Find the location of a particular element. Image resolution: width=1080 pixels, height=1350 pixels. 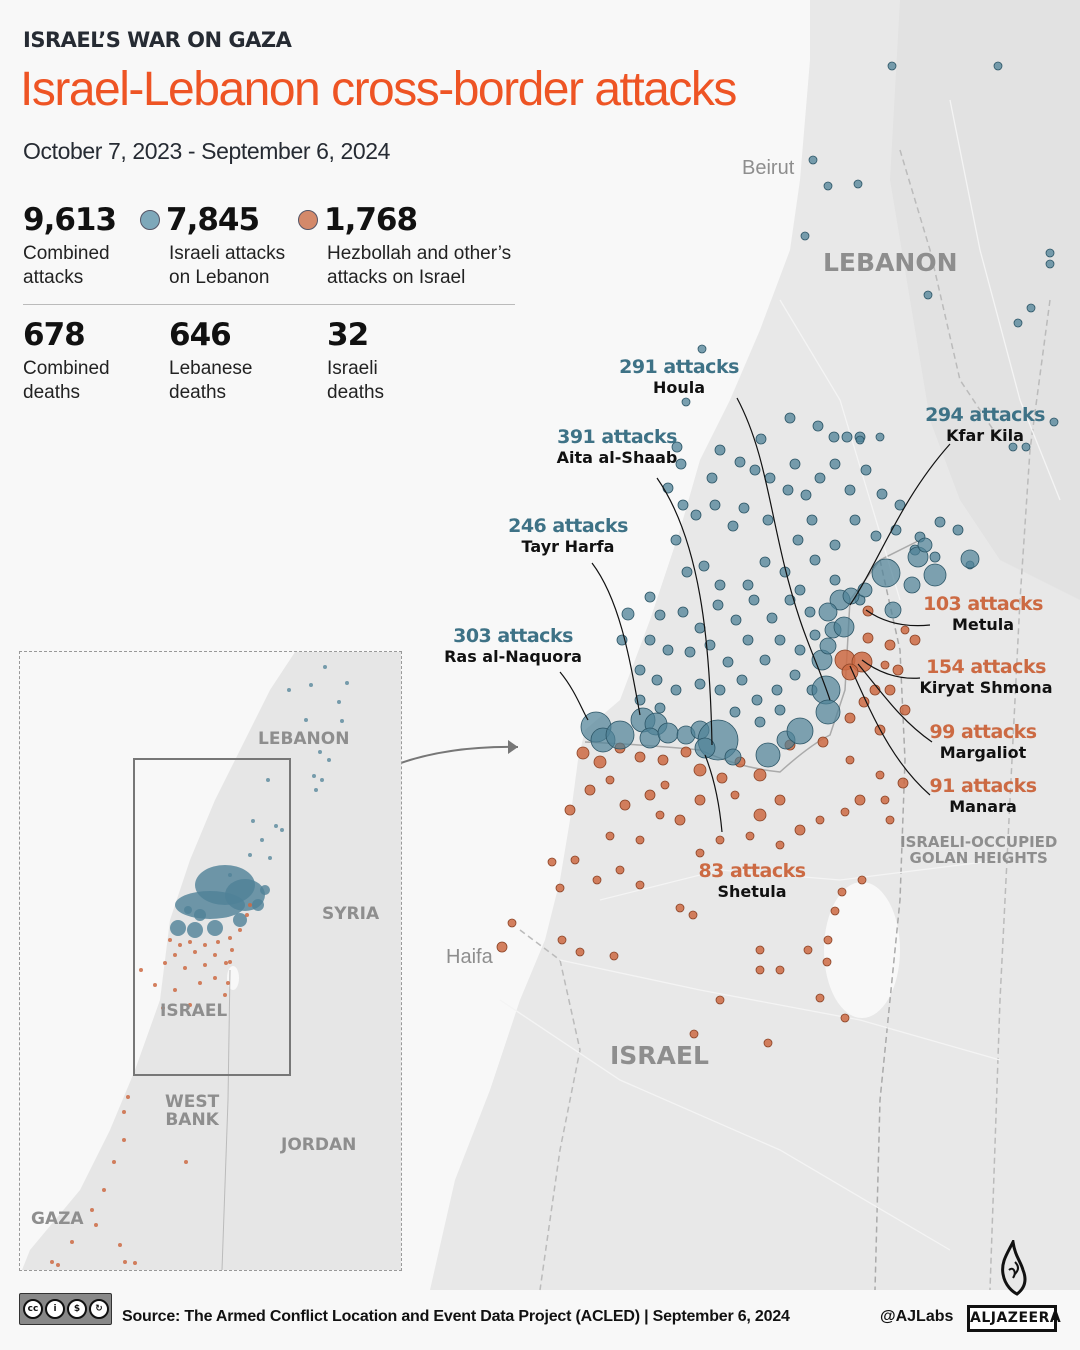

stat-label: Israeli deaths is located at coordinates (356, 380).